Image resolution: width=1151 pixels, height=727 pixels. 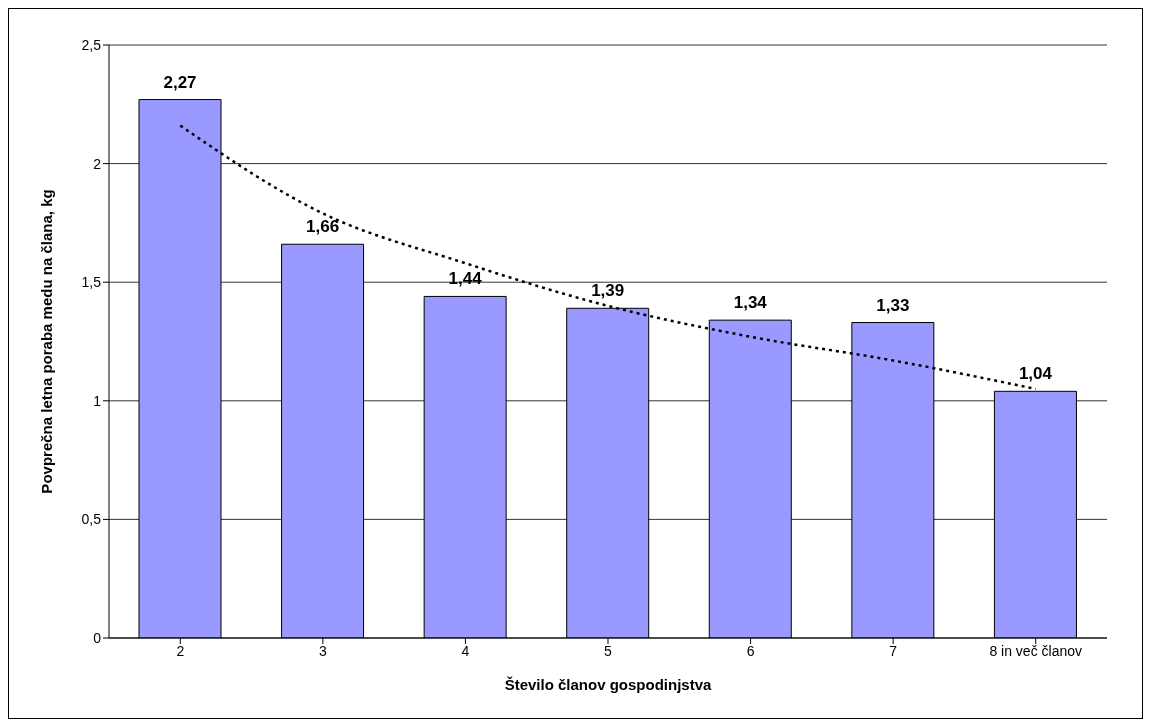 I want to click on x-tick-label: 7, so click(x=893, y=650).